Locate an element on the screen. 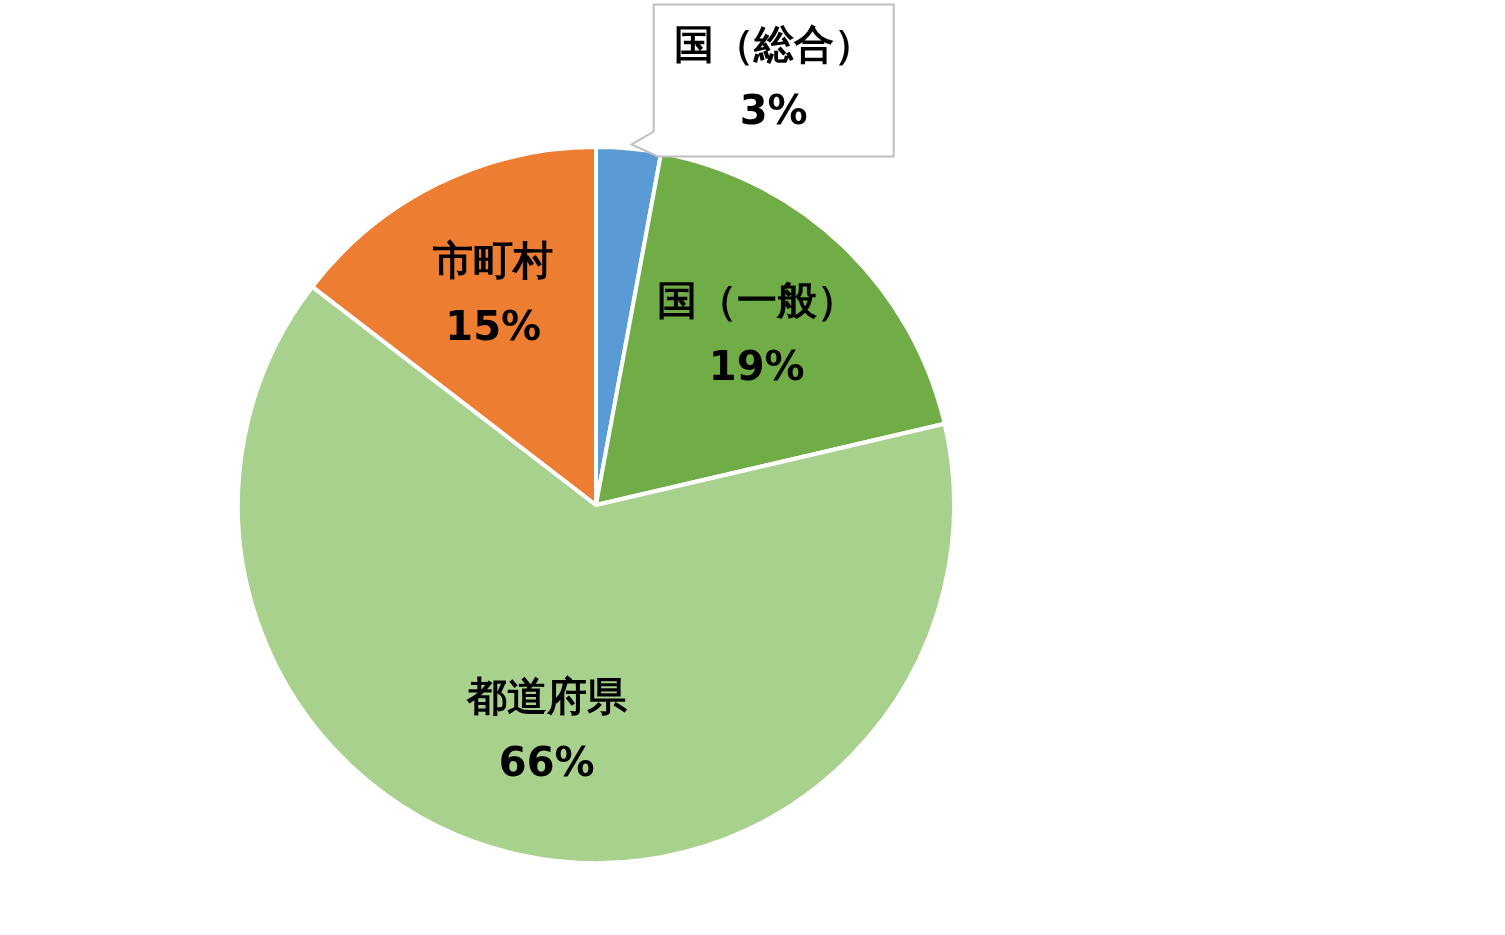 This screenshot has height=935, width=1505. slice-label: 国（一般） is located at coordinates (756, 300).